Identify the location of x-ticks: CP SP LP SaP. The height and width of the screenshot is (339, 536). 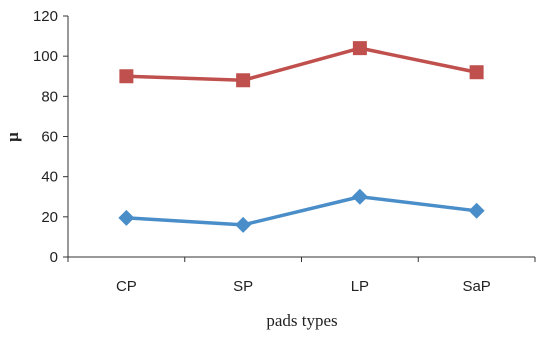
(301, 276).